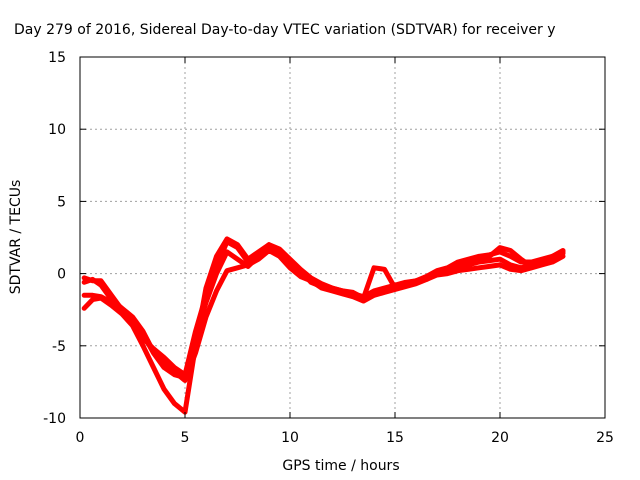 The height and width of the screenshot is (480, 640). I want to click on x-tick-label: 0, so click(80, 438).